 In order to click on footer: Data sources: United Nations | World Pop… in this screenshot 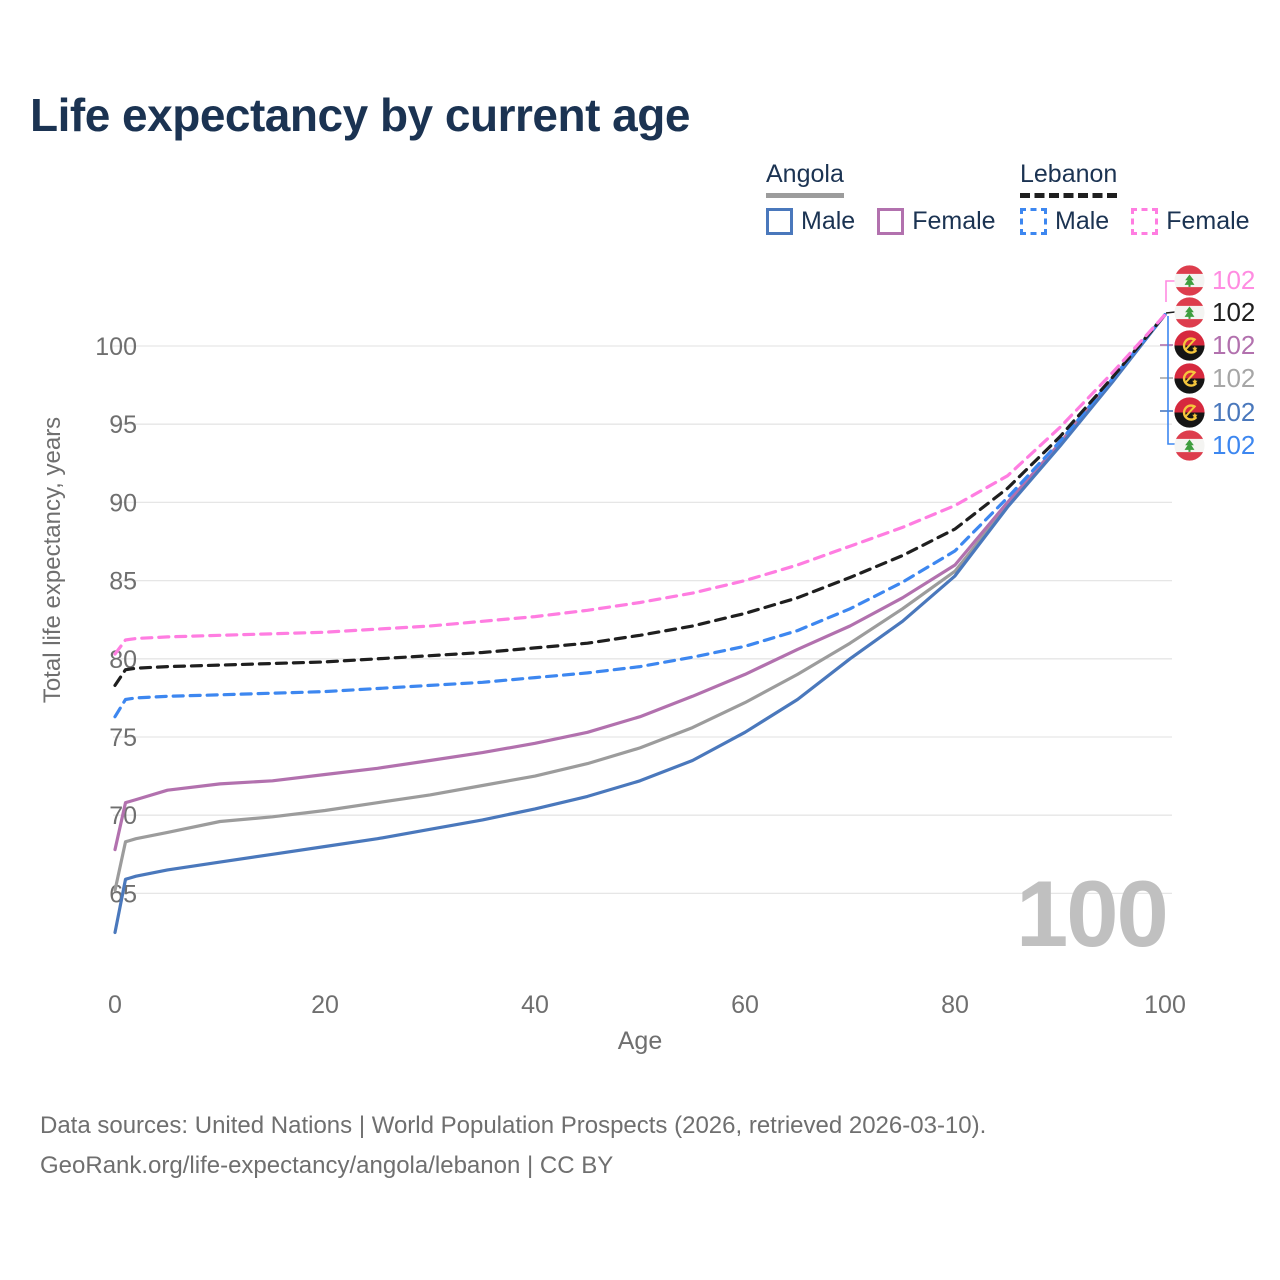, I will do `click(513, 1146)`.